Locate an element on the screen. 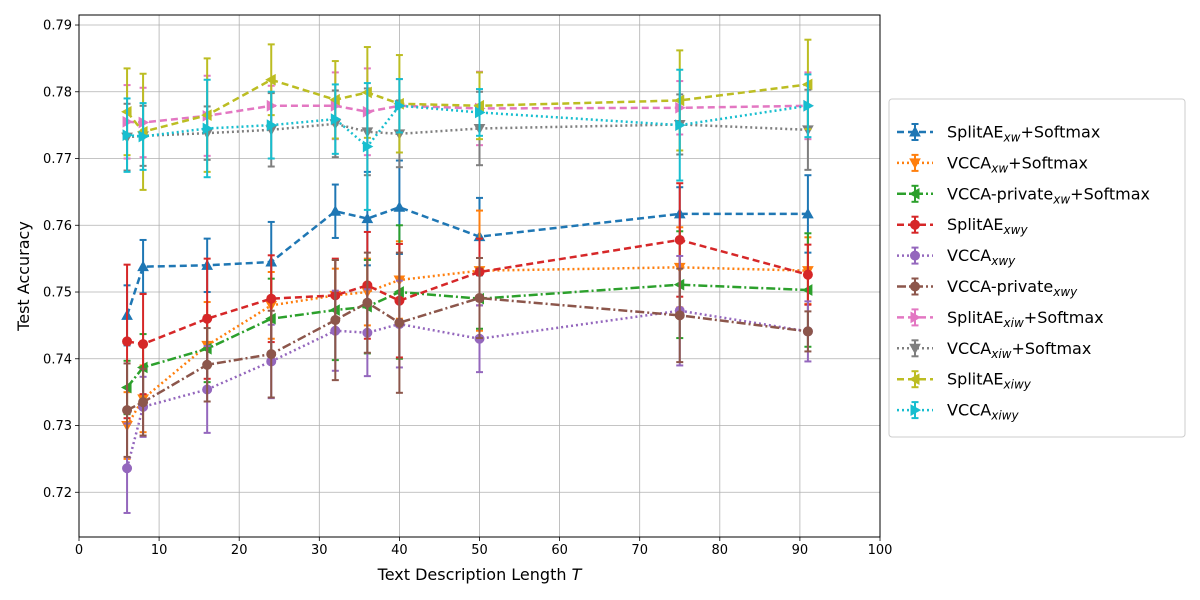 This screenshot has width=1200, height=600. legend-label: VCCAxw+Softmax is located at coordinates (1017, 164).